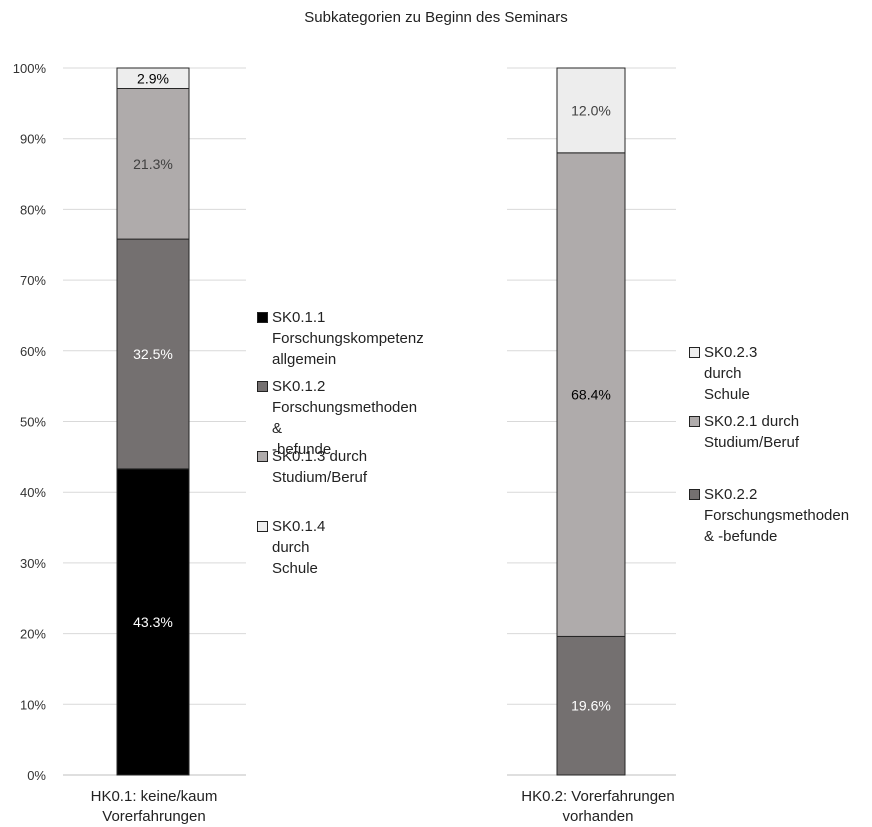  I want to click on data-label: 68.4%, so click(591, 395).